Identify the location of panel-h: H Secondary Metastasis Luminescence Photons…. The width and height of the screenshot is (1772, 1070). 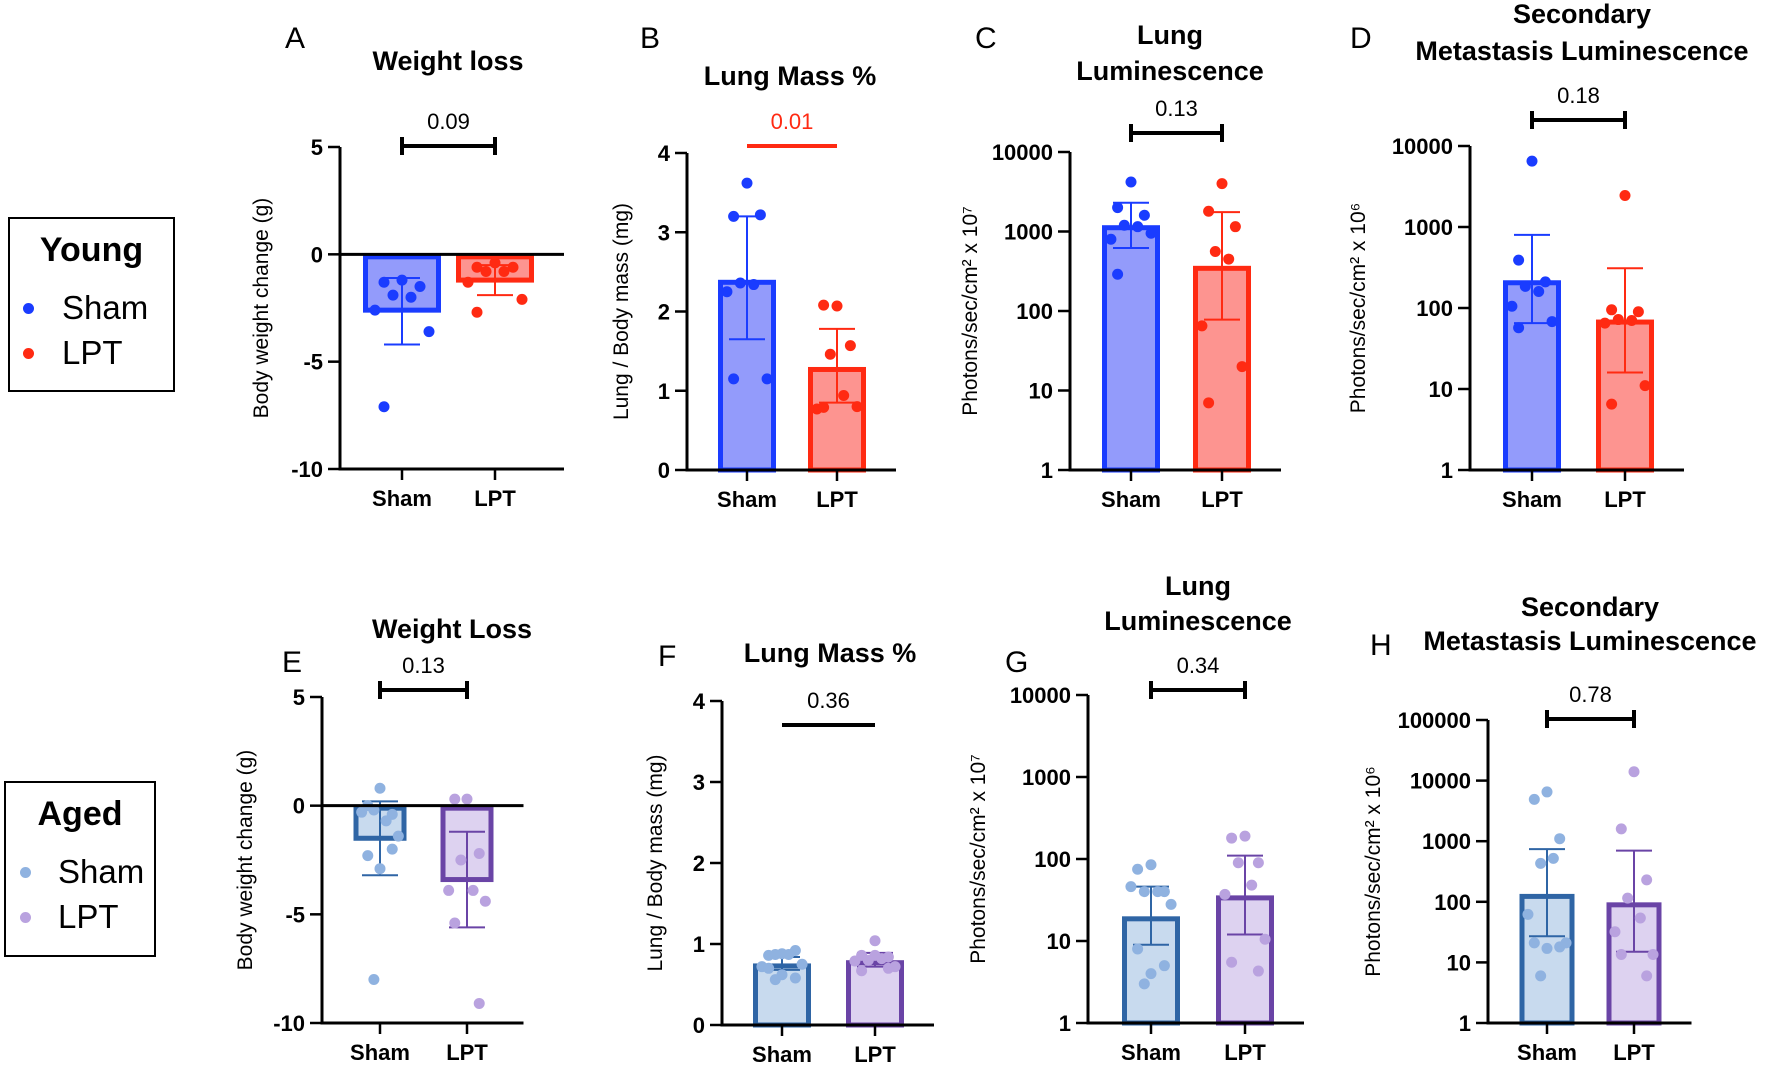
(1559, 828).